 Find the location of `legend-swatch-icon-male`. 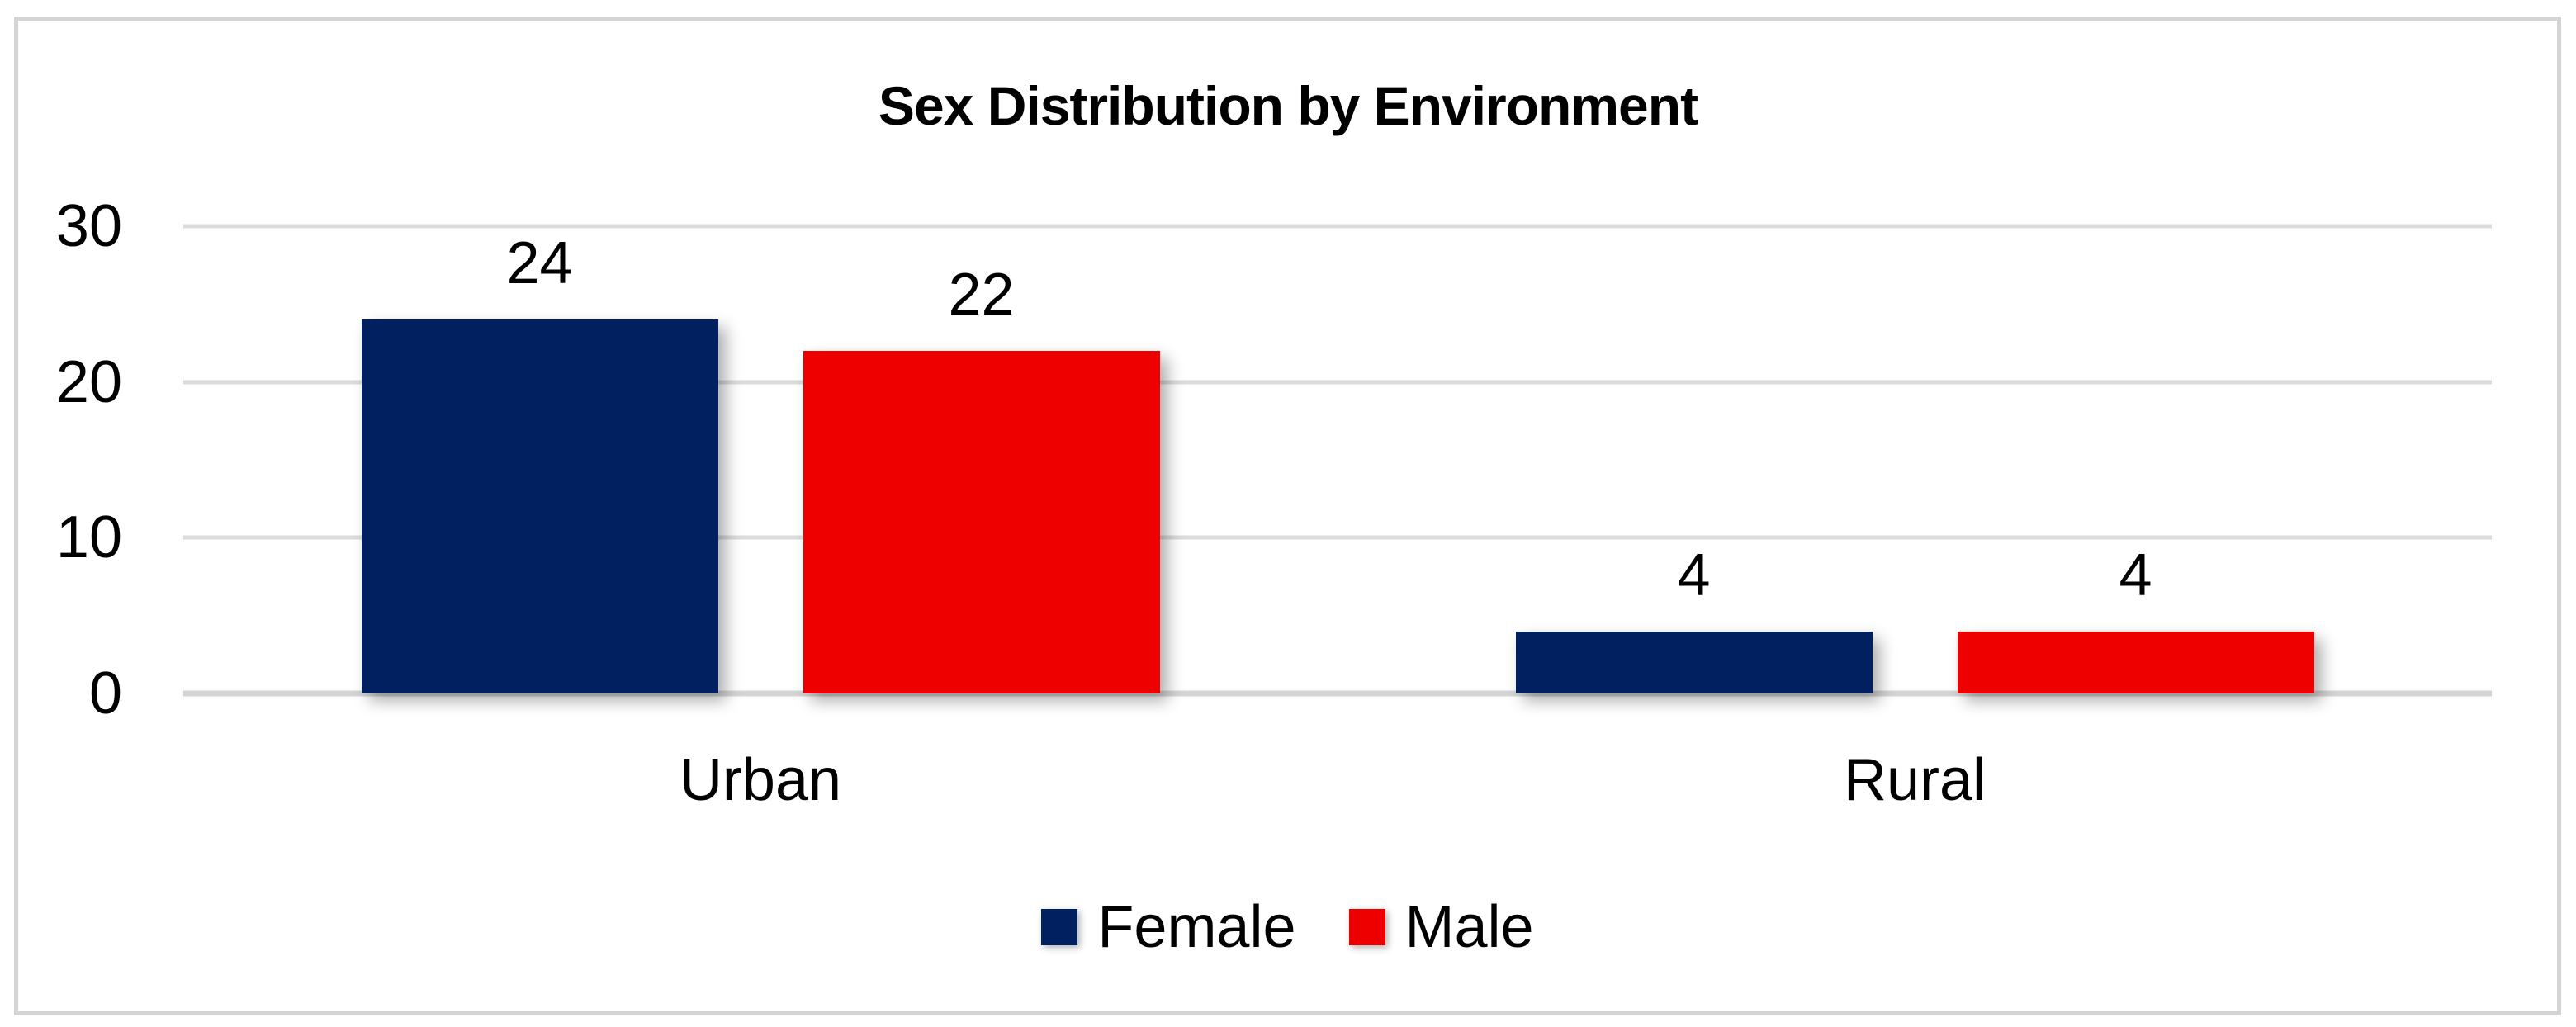

legend-swatch-icon-male is located at coordinates (1366, 927).